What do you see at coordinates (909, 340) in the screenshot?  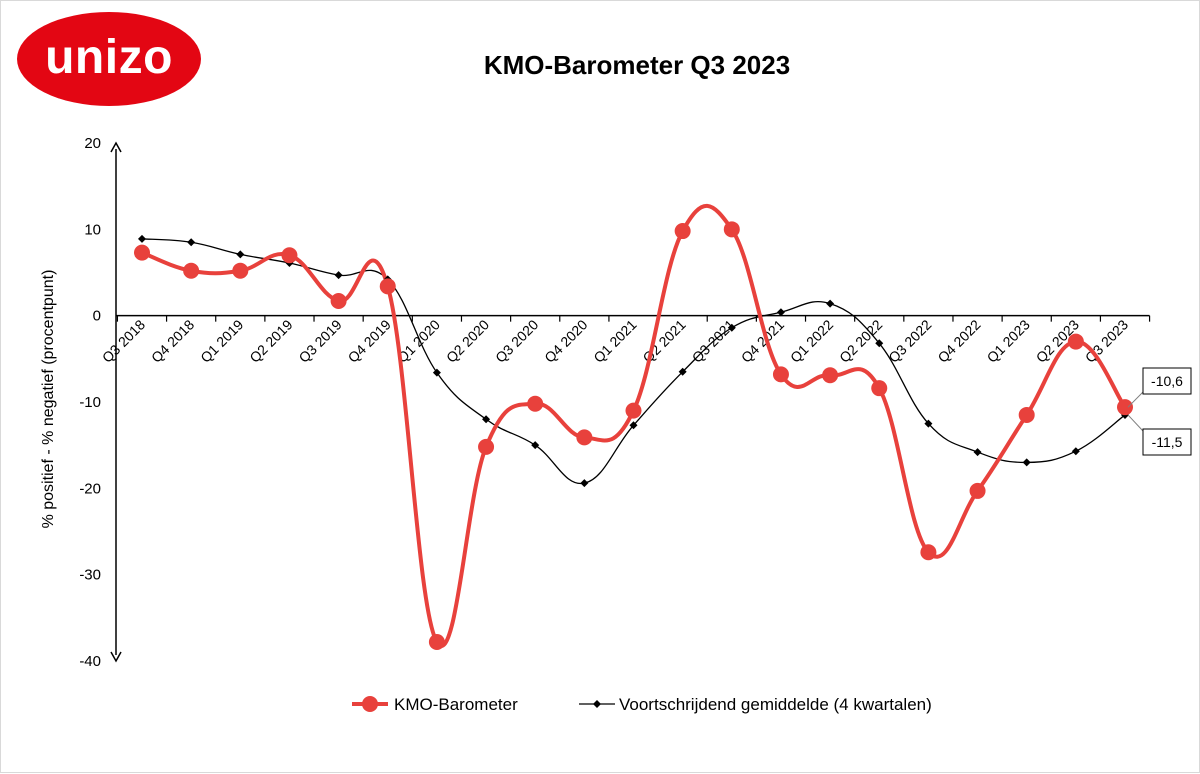 I see `x-tick-label: Q3 2022` at bounding box center [909, 340].